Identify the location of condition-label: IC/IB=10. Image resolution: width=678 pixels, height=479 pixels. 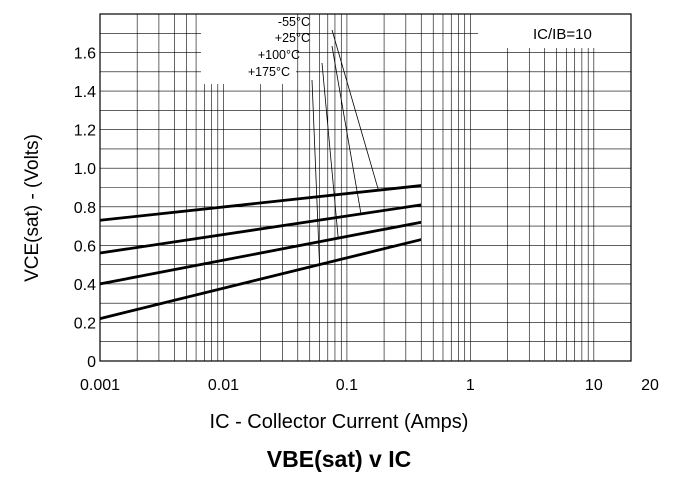
(562, 34).